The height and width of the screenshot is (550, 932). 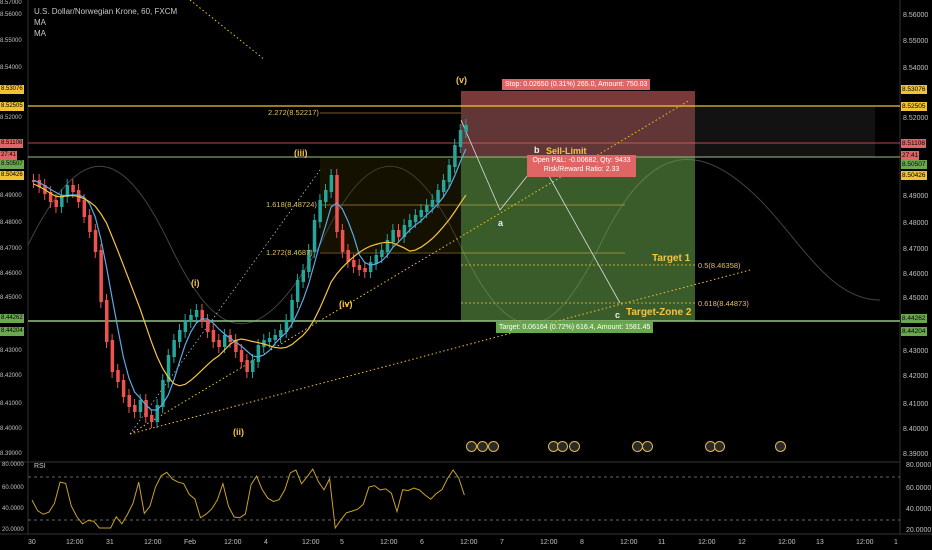 What do you see at coordinates (11, 429) in the screenshot?
I see `left-price-tick: 8.40000` at bounding box center [11, 429].